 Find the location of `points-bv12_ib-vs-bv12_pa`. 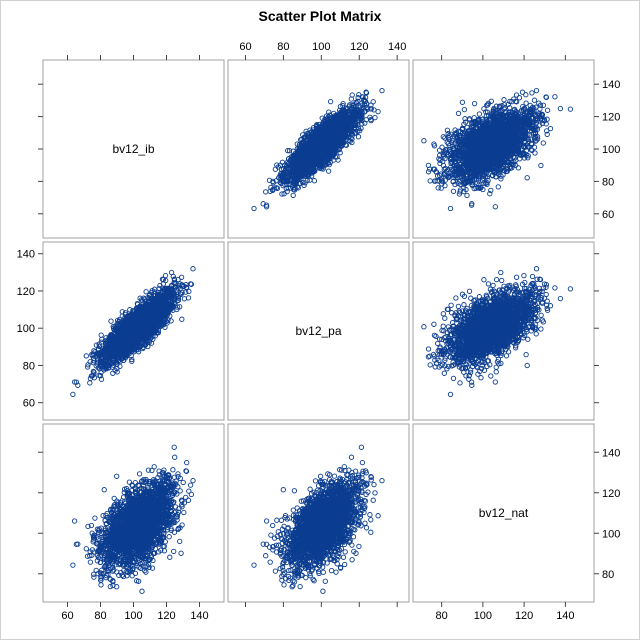

points-bv12_ib-vs-bv12_pa is located at coordinates (318, 149).